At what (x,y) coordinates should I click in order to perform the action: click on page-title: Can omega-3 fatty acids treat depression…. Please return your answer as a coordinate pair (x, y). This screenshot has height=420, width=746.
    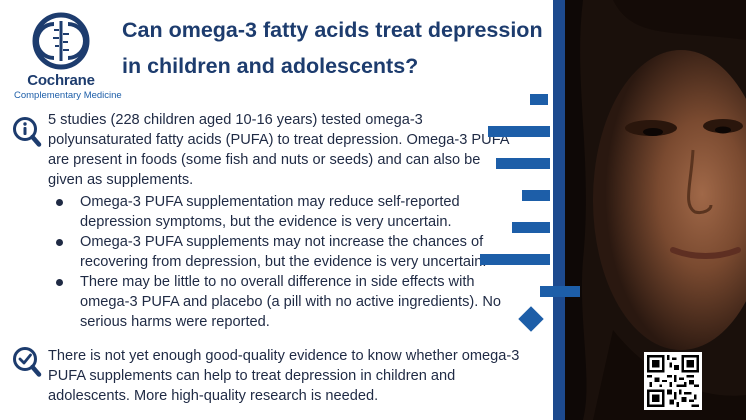
    Looking at the image, I should click on (332, 48).